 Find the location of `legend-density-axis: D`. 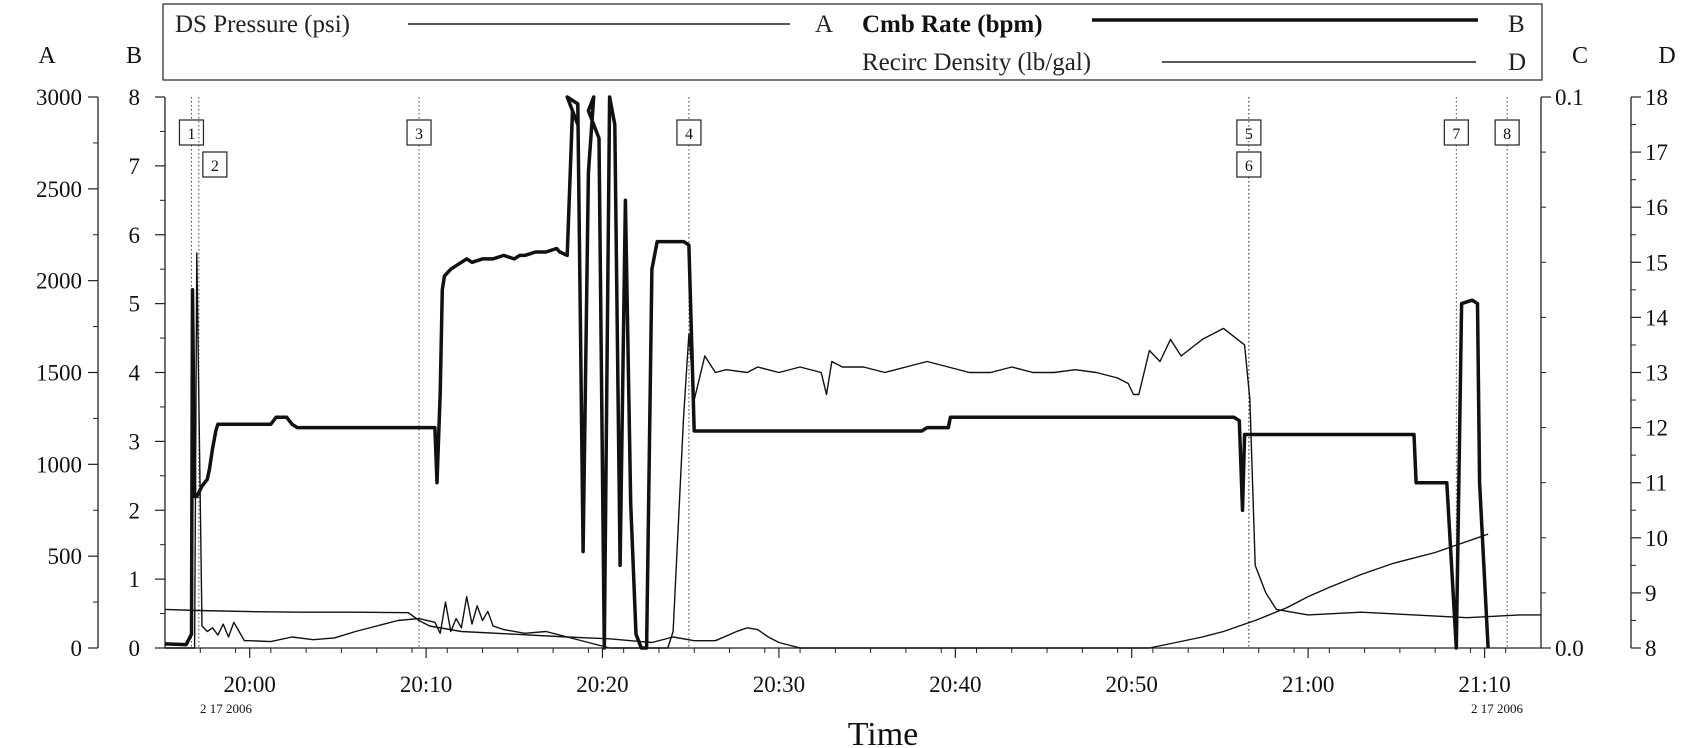

legend-density-axis: D is located at coordinates (1517, 62).